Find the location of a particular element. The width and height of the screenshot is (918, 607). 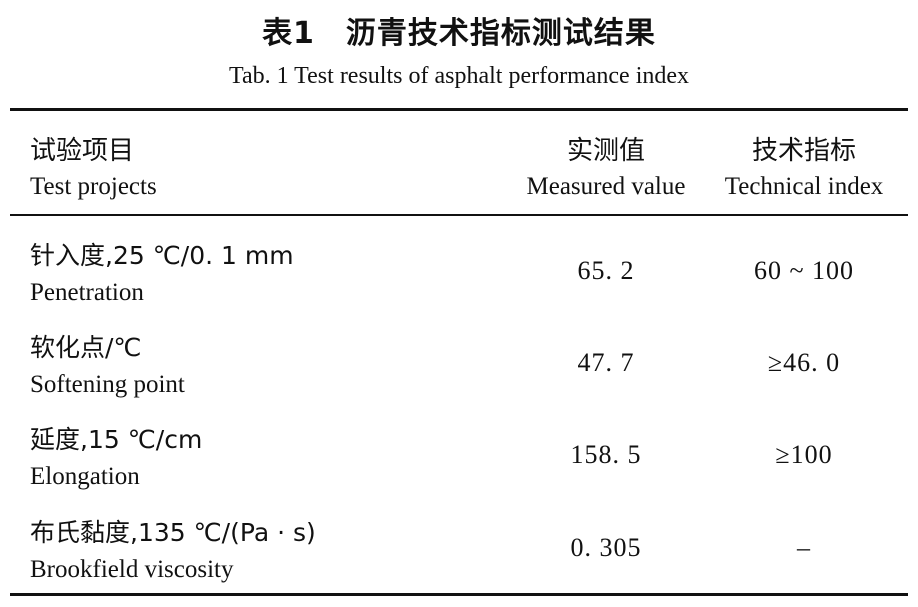

table-row-elongation: 延度,15 ℃/cm Elongation 158. 5 ≥100 is located at coordinates (459, 452).